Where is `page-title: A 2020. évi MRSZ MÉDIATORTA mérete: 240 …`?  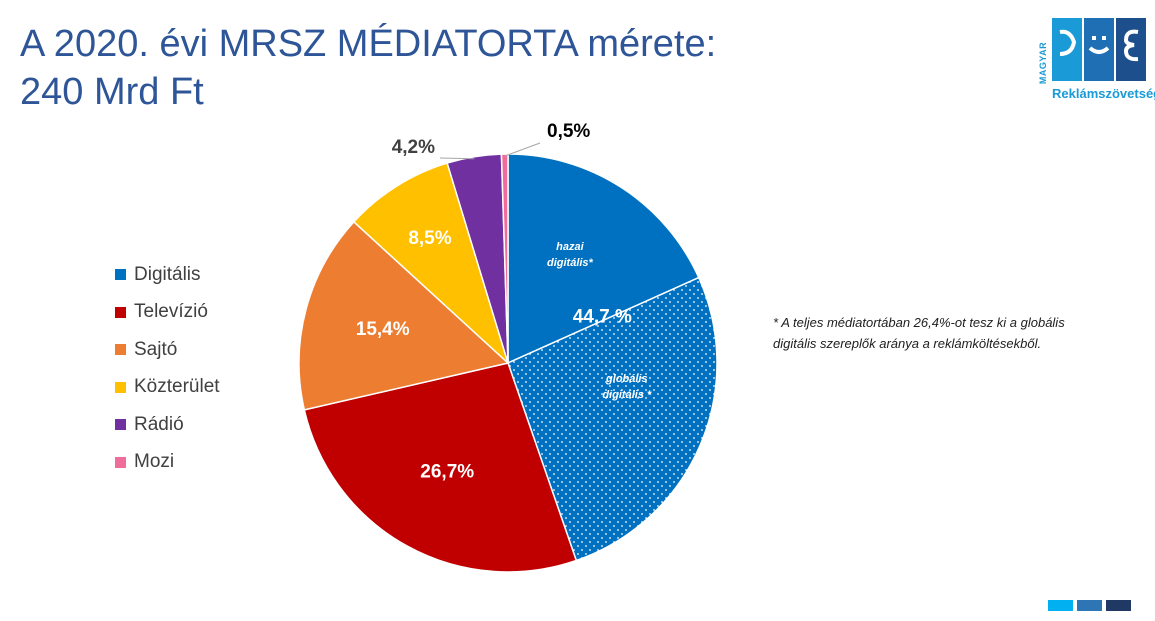 page-title: A 2020. évi MRSZ MÉDIATORTA mérete: 240 … is located at coordinates (368, 68).